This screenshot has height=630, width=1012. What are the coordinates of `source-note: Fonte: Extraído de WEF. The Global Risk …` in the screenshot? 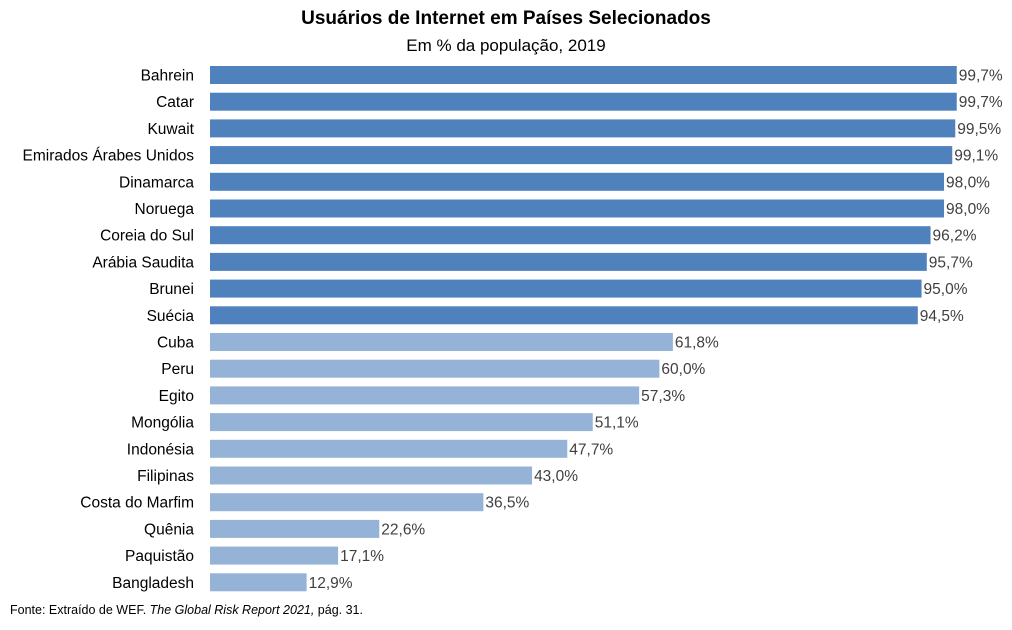 It's located at (186, 610).